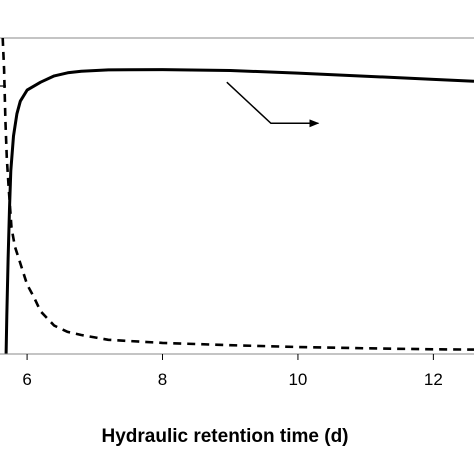 This screenshot has height=474, width=474. What do you see at coordinates (26, 379) in the screenshot?
I see `x-tick-label: 6` at bounding box center [26, 379].